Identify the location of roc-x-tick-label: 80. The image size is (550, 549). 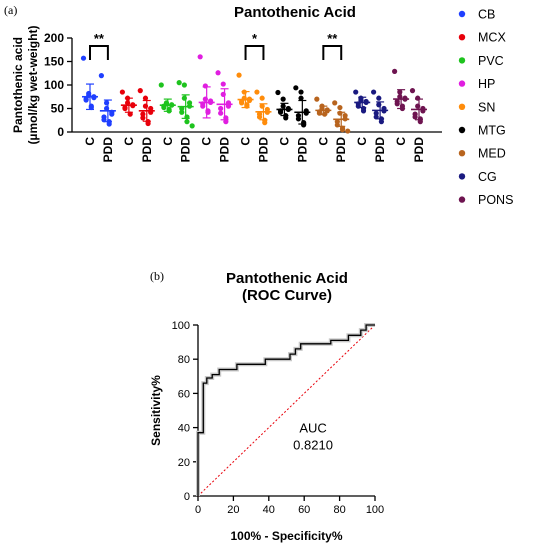
(339, 510).